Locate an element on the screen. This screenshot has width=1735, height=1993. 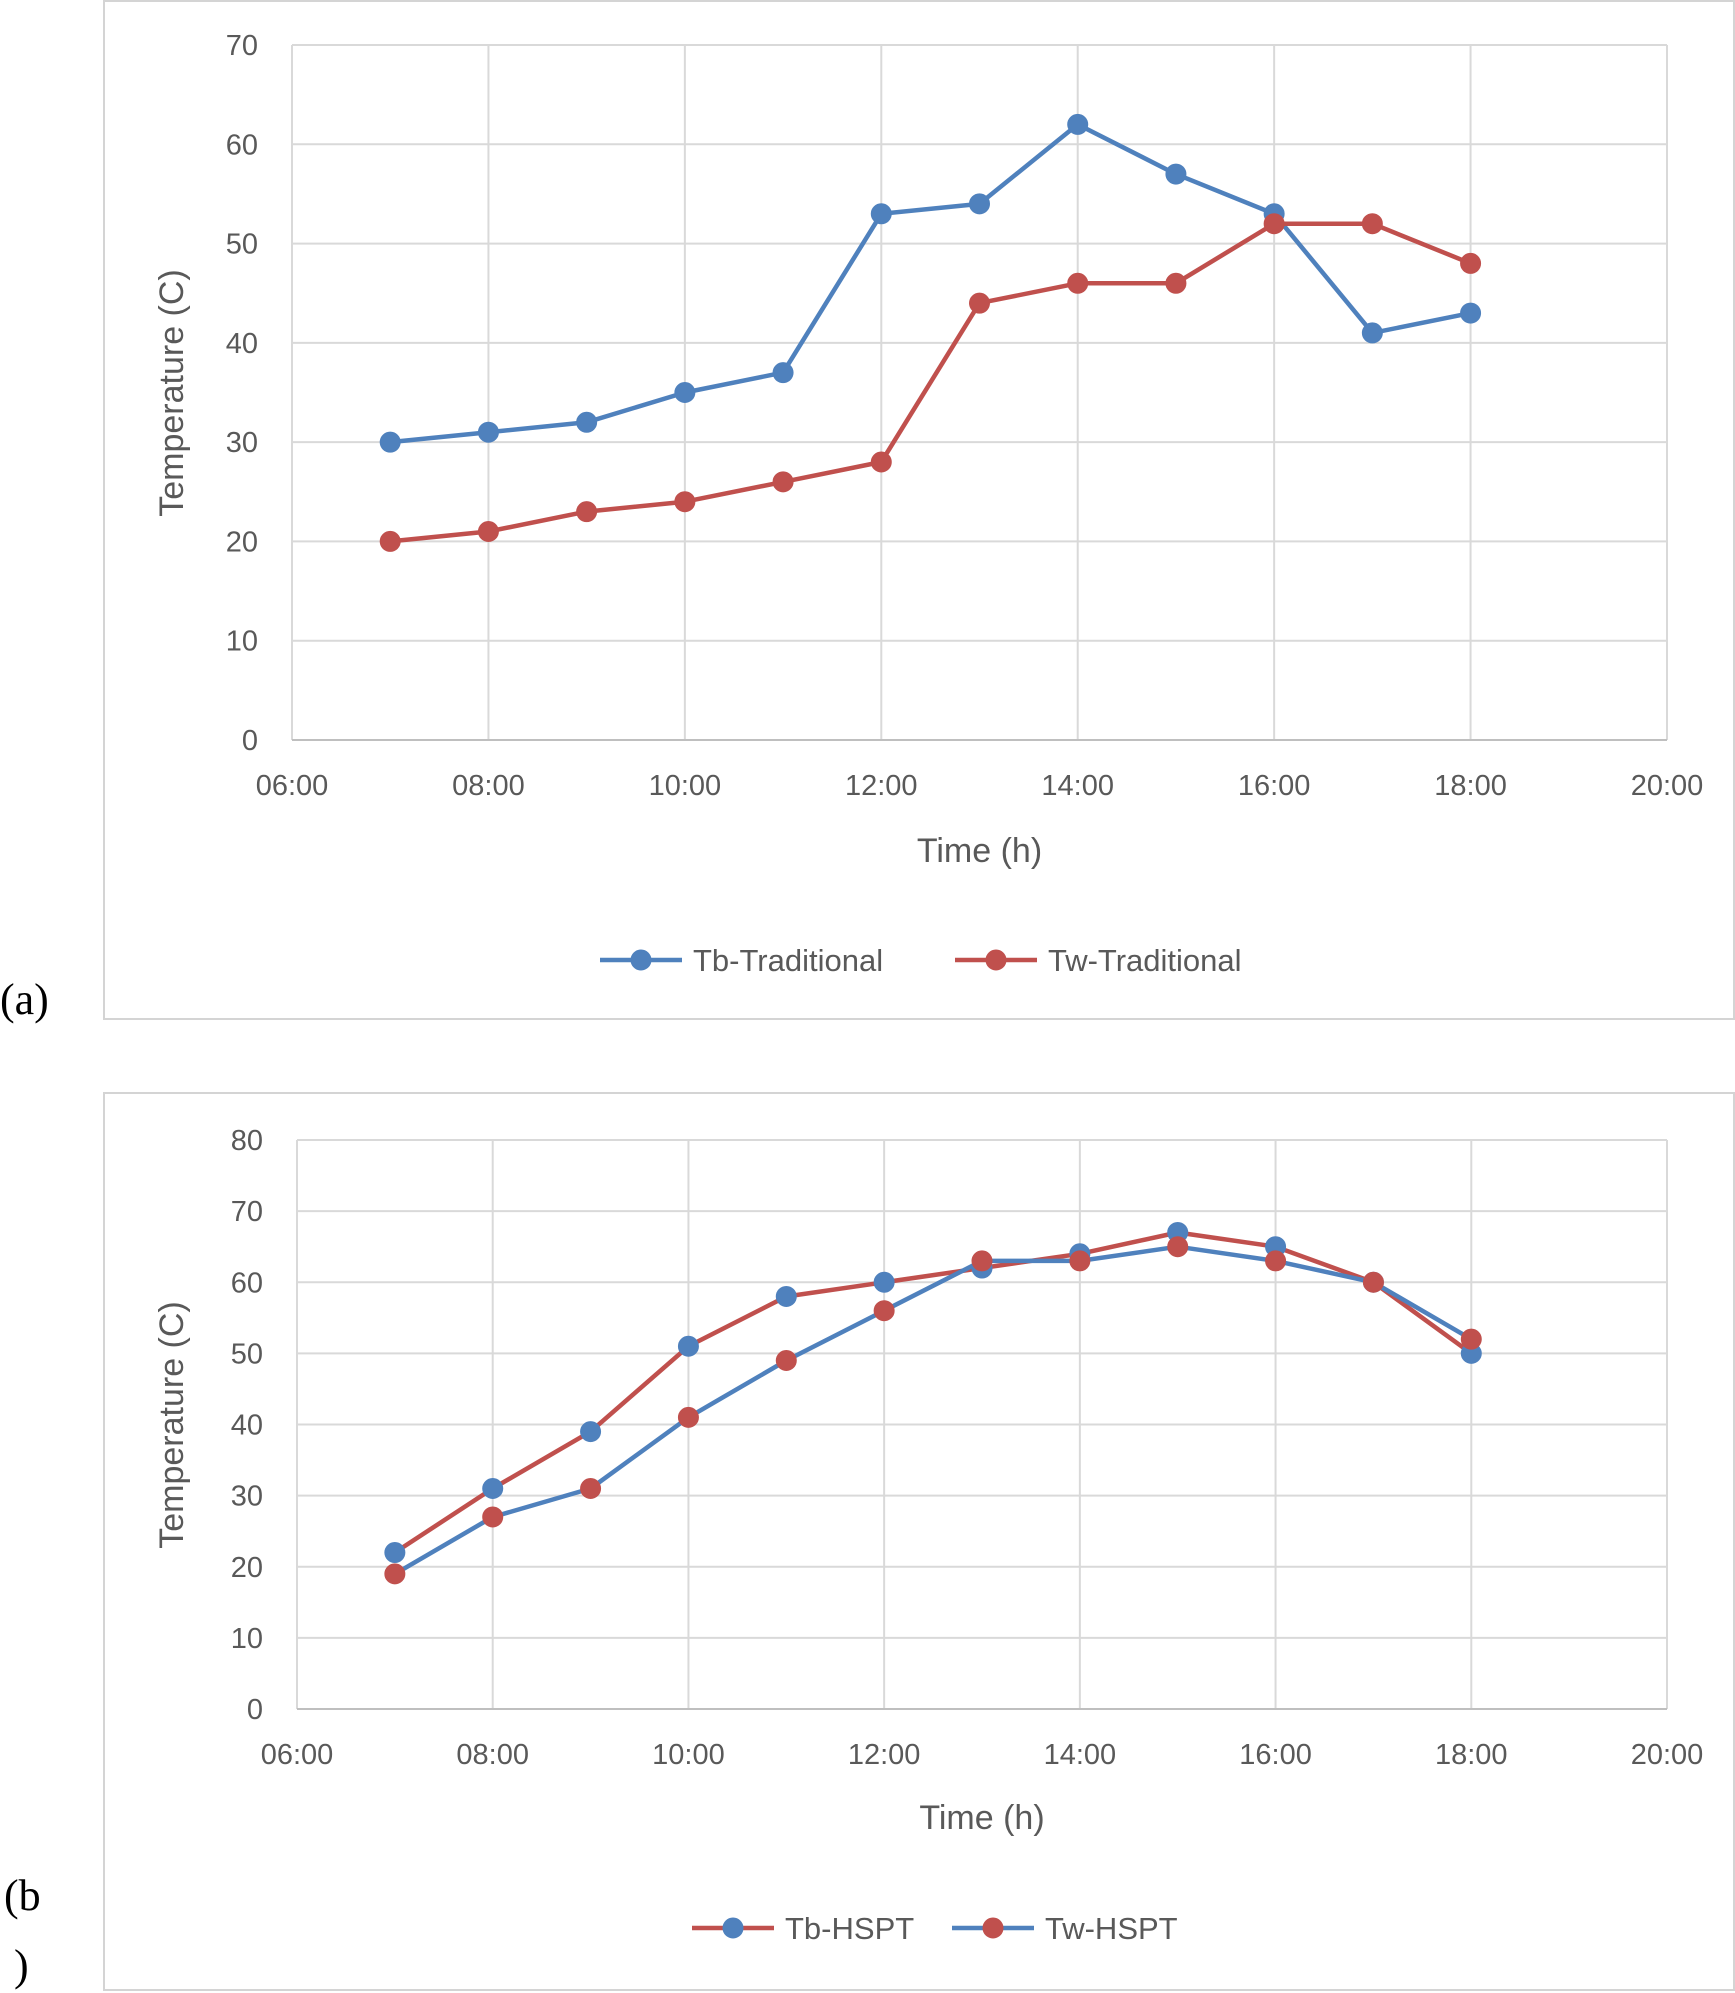
legend-item: Tw-HSPT is located at coordinates (1065, 1928).